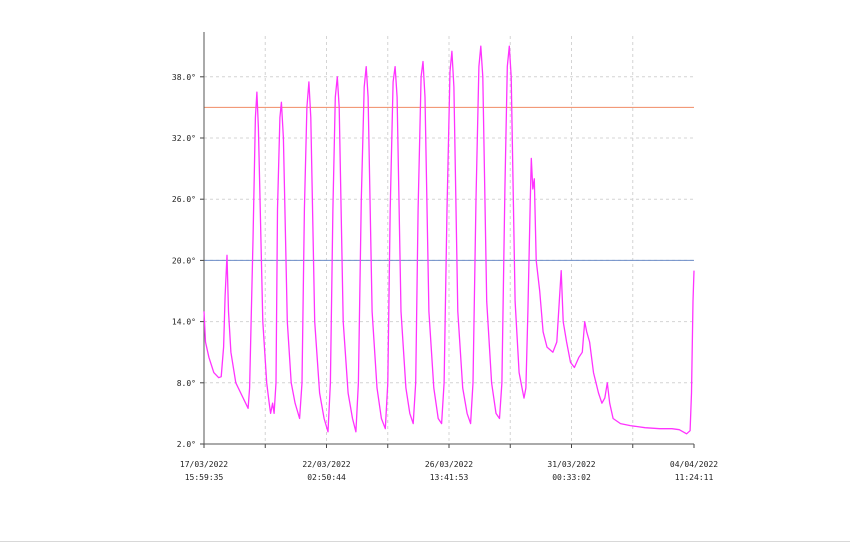 Image resolution: width=850 pixels, height=544 pixels. Describe the element at coordinates (326, 464) in the screenshot. I see `x-tick-date: 22/03/2022` at that location.